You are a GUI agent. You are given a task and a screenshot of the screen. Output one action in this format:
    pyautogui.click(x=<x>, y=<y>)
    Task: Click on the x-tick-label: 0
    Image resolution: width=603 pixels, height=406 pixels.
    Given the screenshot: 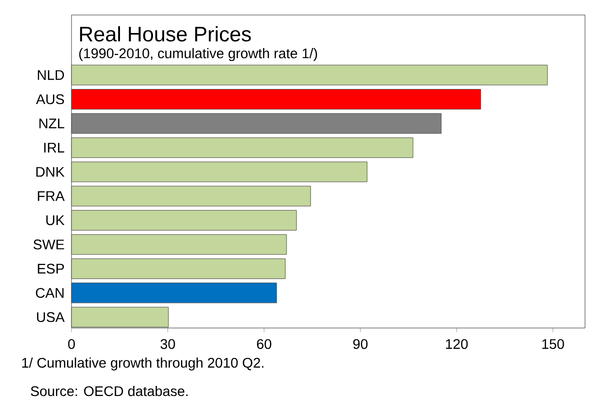 What is the action you would take?
    pyautogui.click(x=71, y=344)
    